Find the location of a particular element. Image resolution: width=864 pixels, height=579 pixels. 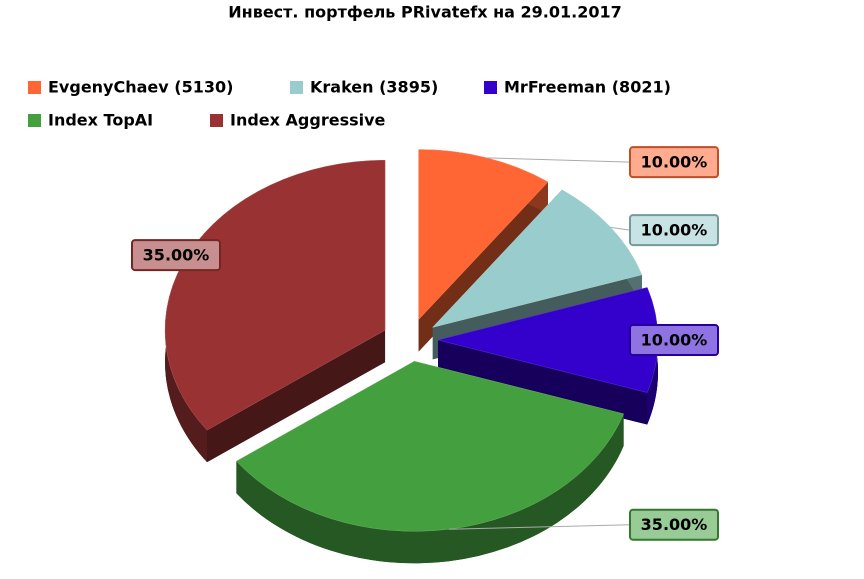

legend-label: Index TopAI is located at coordinates (100, 120).